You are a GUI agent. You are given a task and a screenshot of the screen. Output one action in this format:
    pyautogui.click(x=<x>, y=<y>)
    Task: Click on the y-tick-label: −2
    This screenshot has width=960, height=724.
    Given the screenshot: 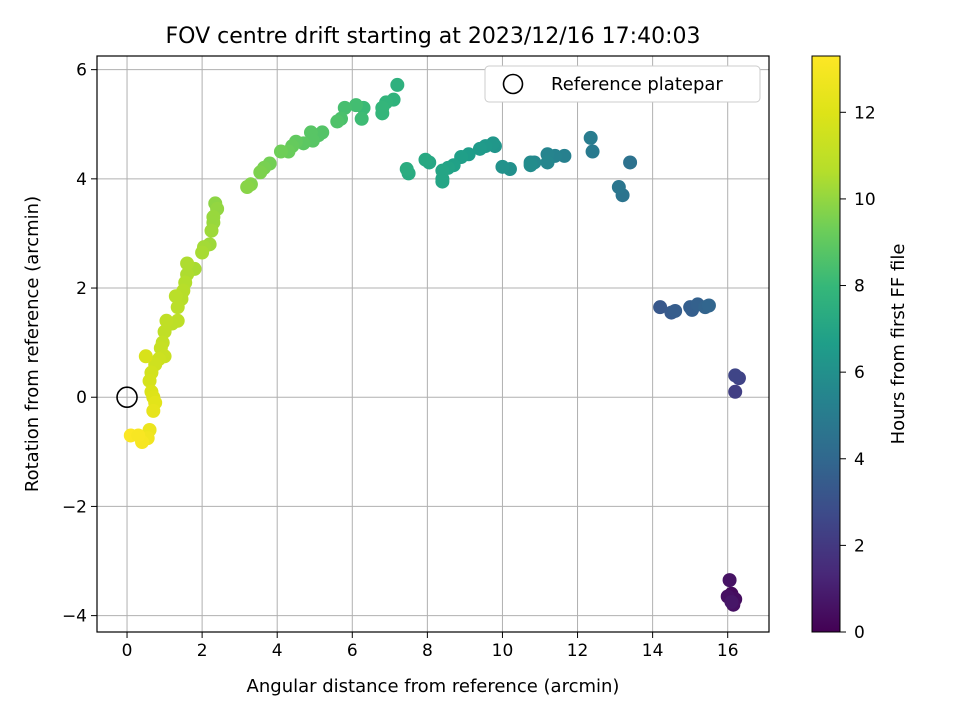 What is the action you would take?
    pyautogui.click(x=74, y=507)
    